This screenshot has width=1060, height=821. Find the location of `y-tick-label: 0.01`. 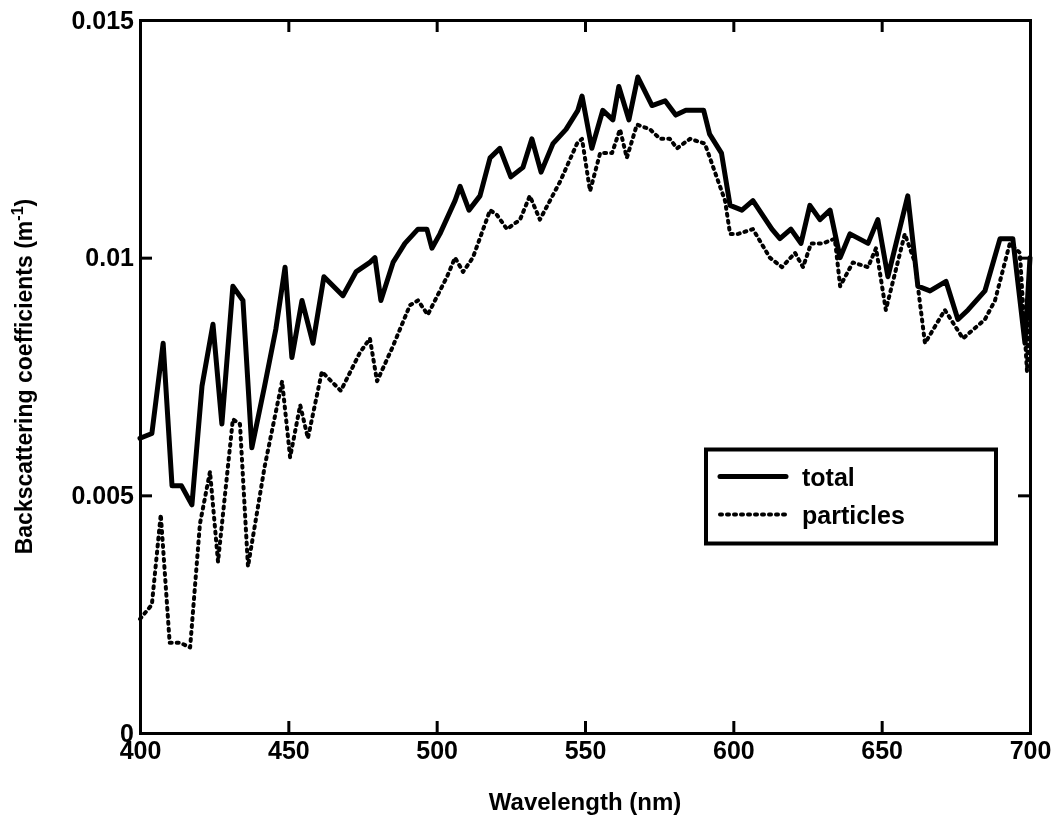

y-tick-label: 0.01 is located at coordinates (110, 257).